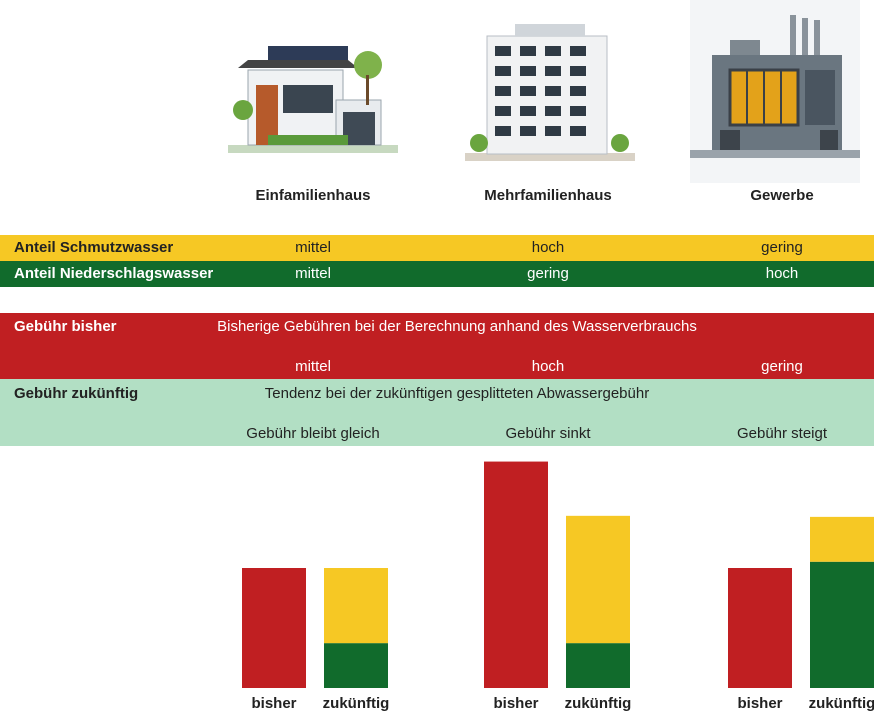 The width and height of the screenshot is (874, 715). I want to click on schmutzwasser-value-3: gering, so click(782, 247).